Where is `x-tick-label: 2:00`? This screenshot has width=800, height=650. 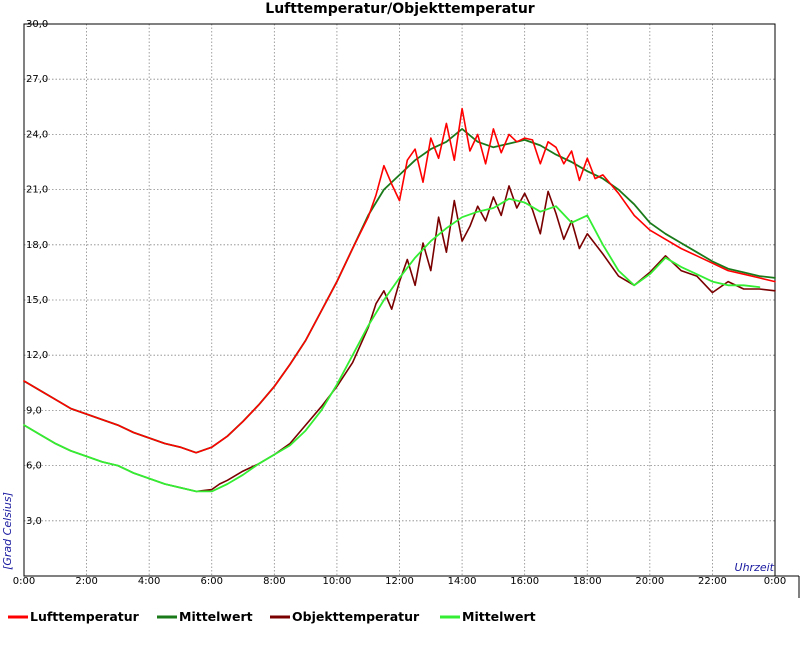 x-tick-label: 2:00 is located at coordinates (86, 581).